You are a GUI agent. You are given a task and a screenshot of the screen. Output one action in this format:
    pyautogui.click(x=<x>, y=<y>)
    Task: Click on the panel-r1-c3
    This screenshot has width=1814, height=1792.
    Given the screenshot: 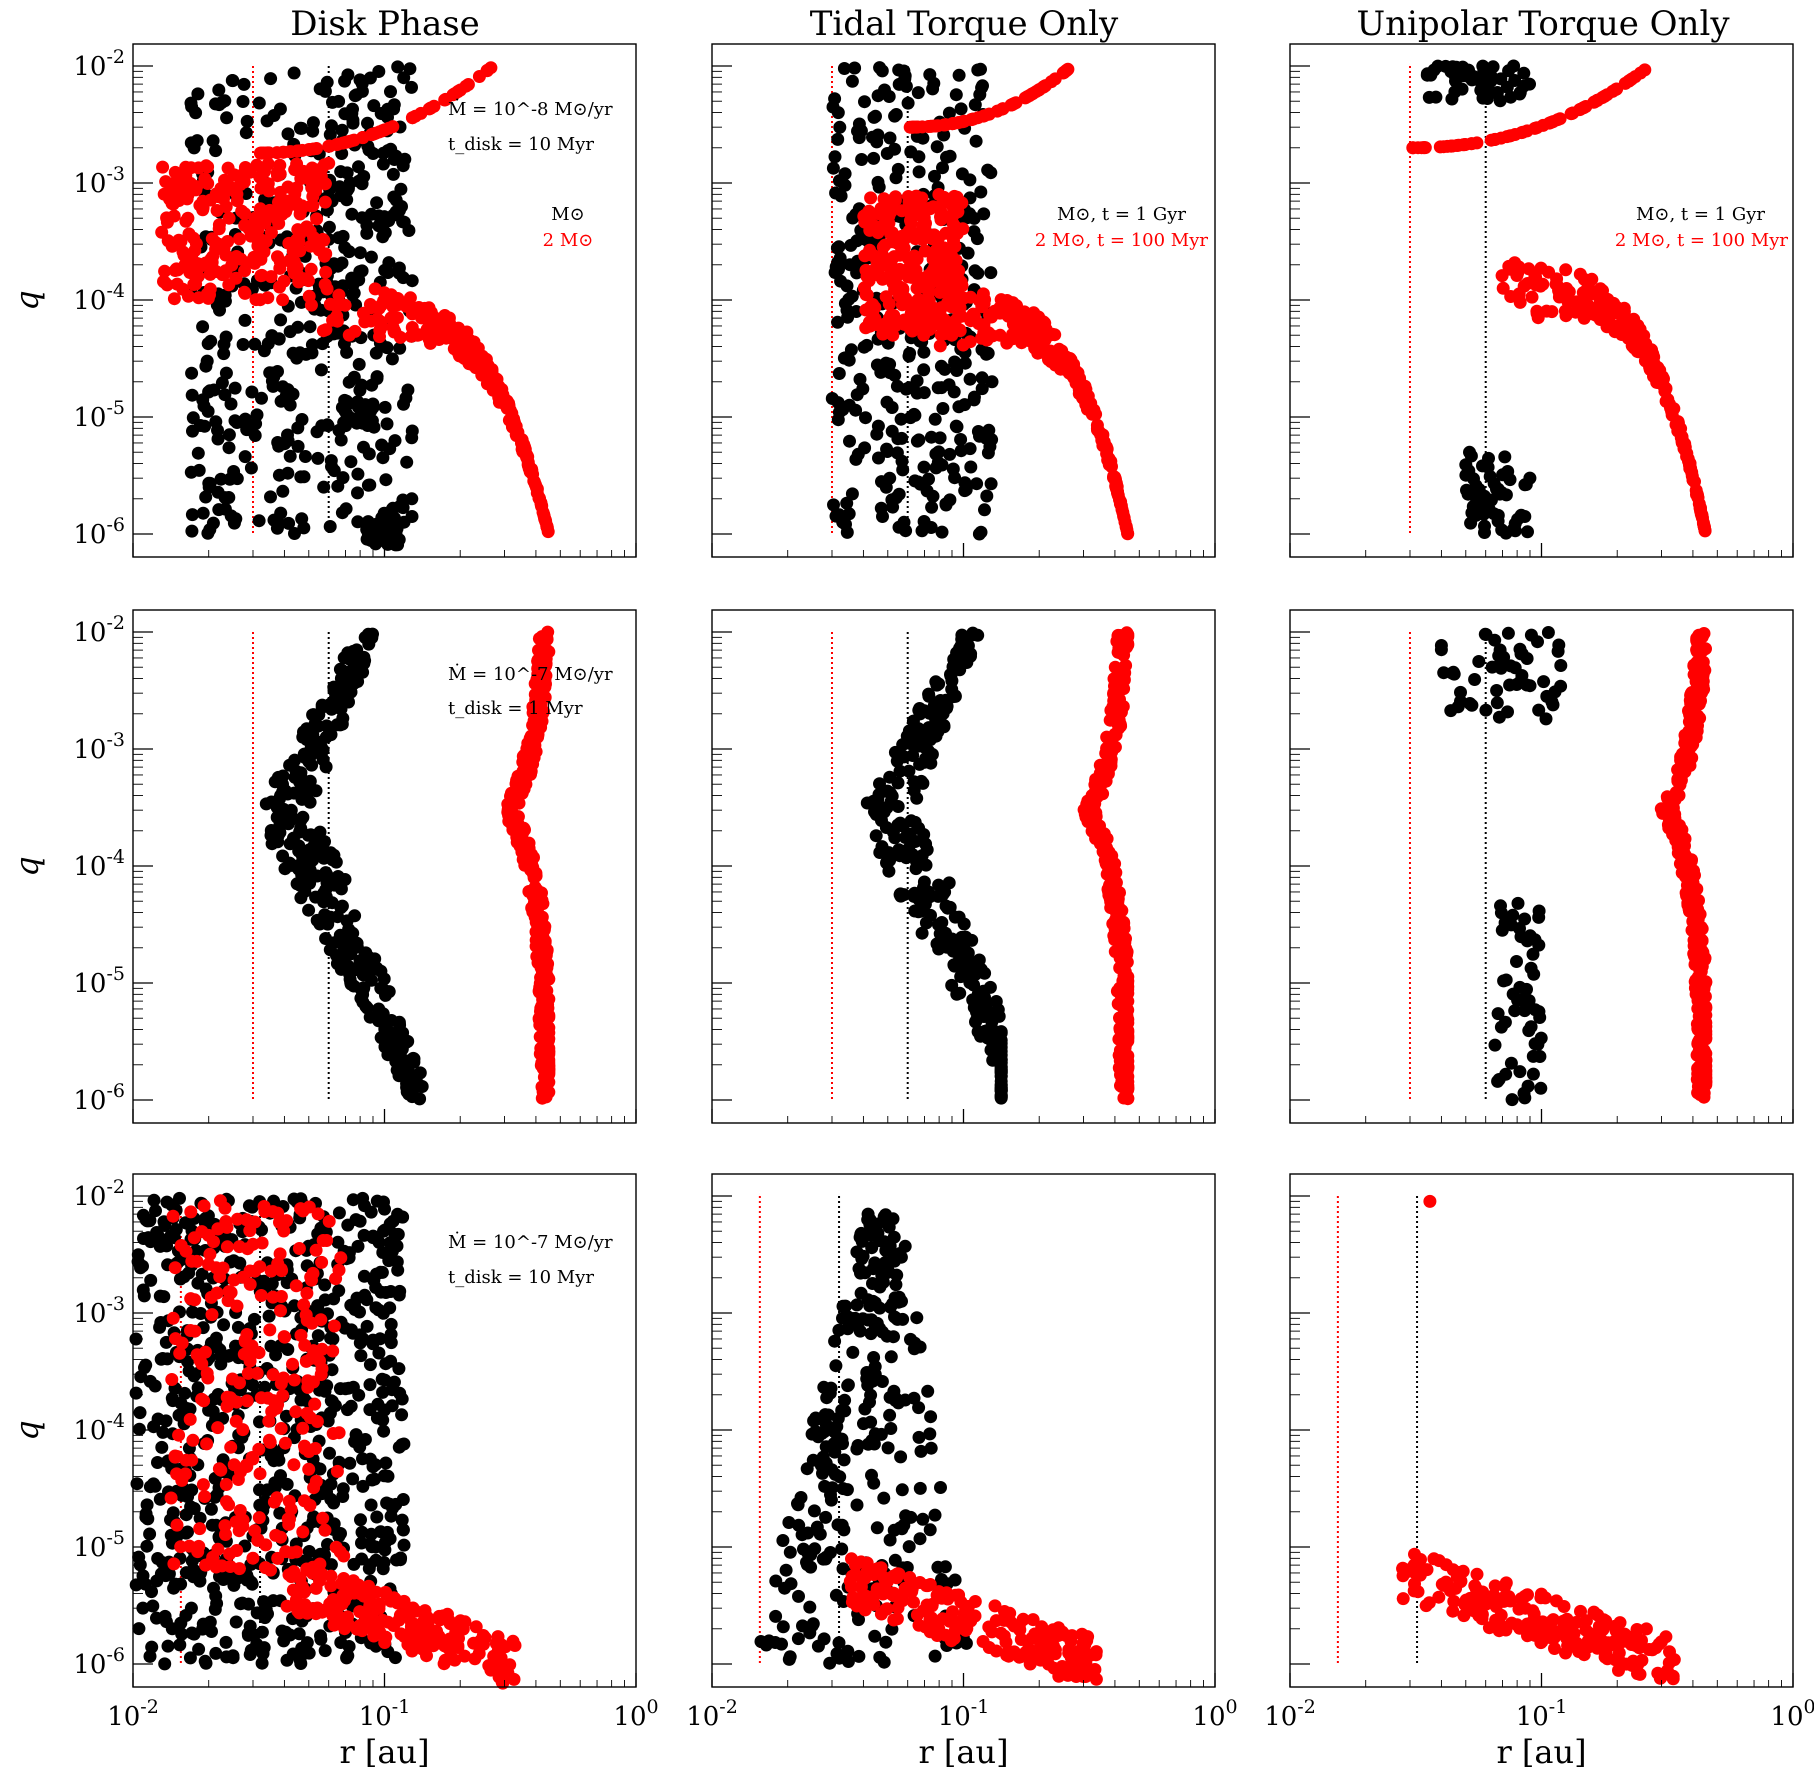 What is the action you would take?
    pyautogui.click(x=1541, y=300)
    